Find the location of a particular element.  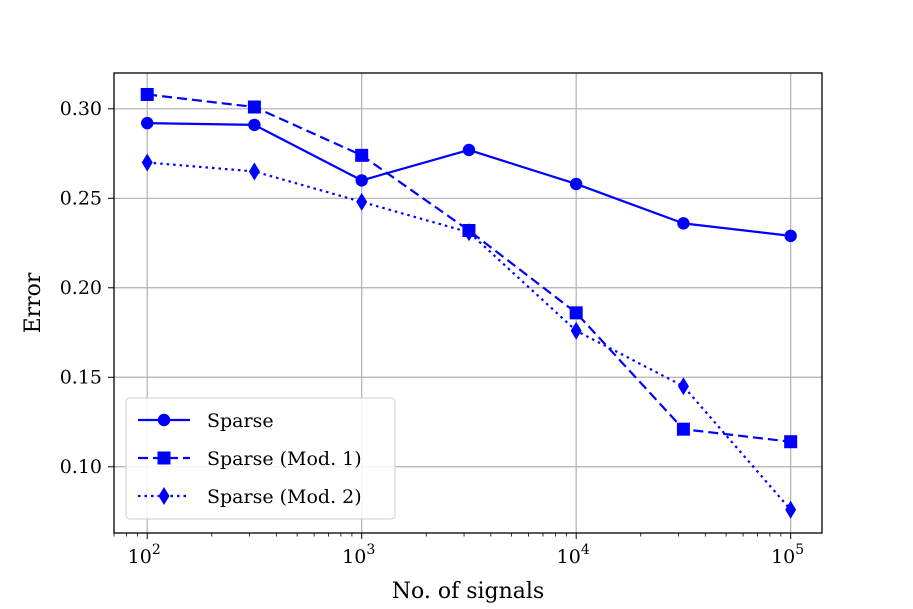

y-tick-label: 0.10 is located at coordinates (81, 467).